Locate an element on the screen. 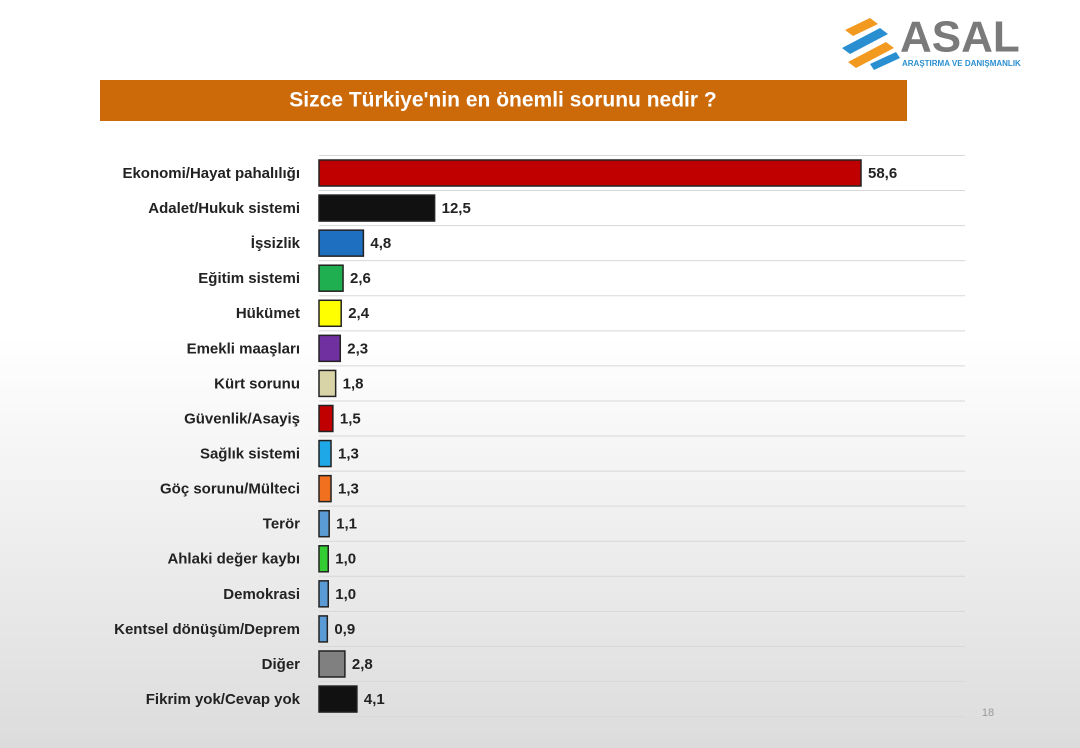 The height and width of the screenshot is (748, 1080). category-label: Ahlaki değer kaybı is located at coordinates (233, 559).